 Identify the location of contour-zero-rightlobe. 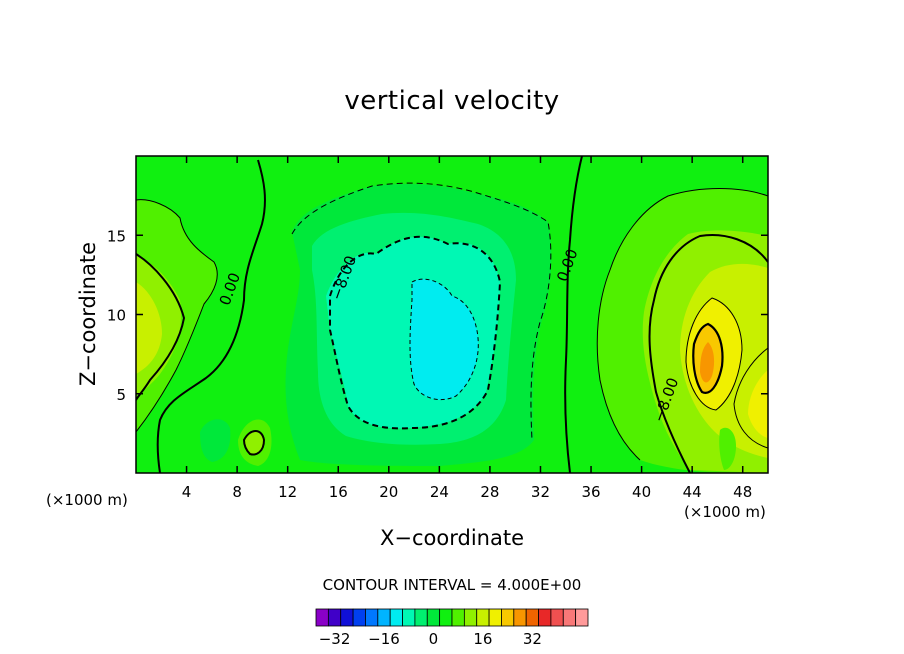
(708, 353).